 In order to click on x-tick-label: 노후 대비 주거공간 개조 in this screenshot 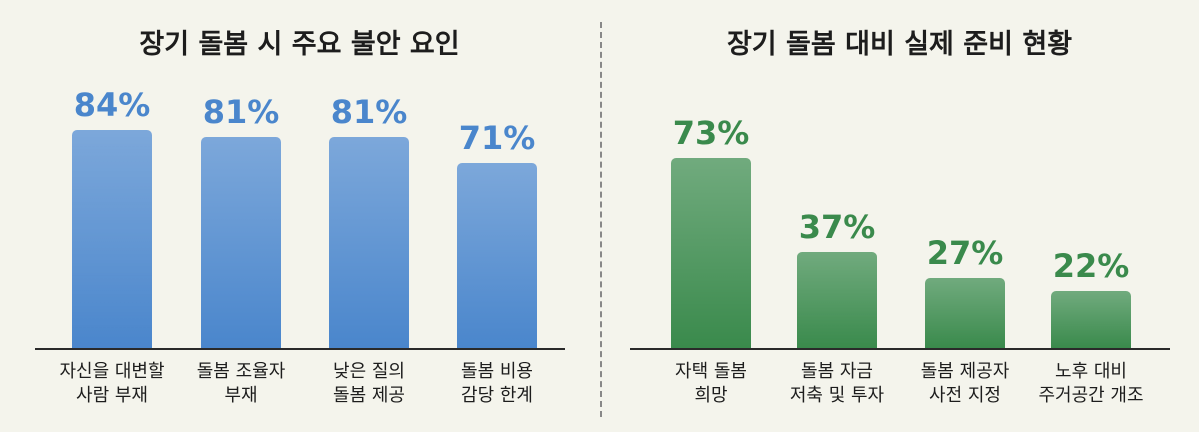, I will do `click(1091, 383)`.